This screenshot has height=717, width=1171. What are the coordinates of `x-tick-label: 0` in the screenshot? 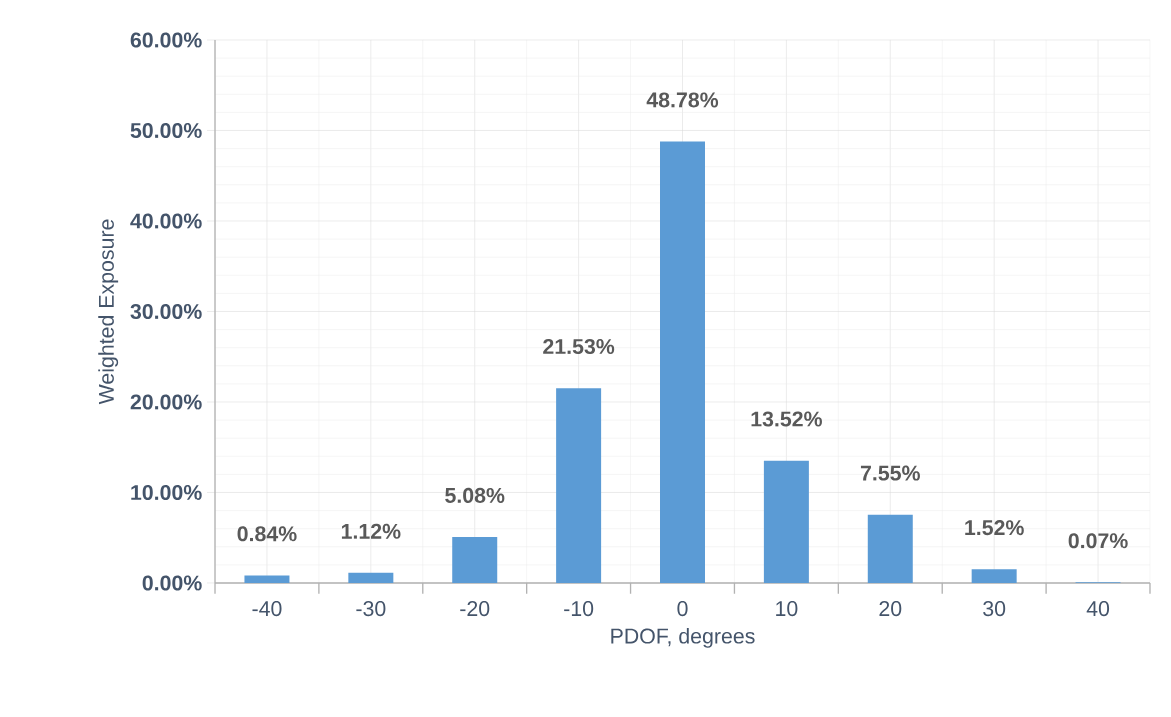 It's located at (682, 609).